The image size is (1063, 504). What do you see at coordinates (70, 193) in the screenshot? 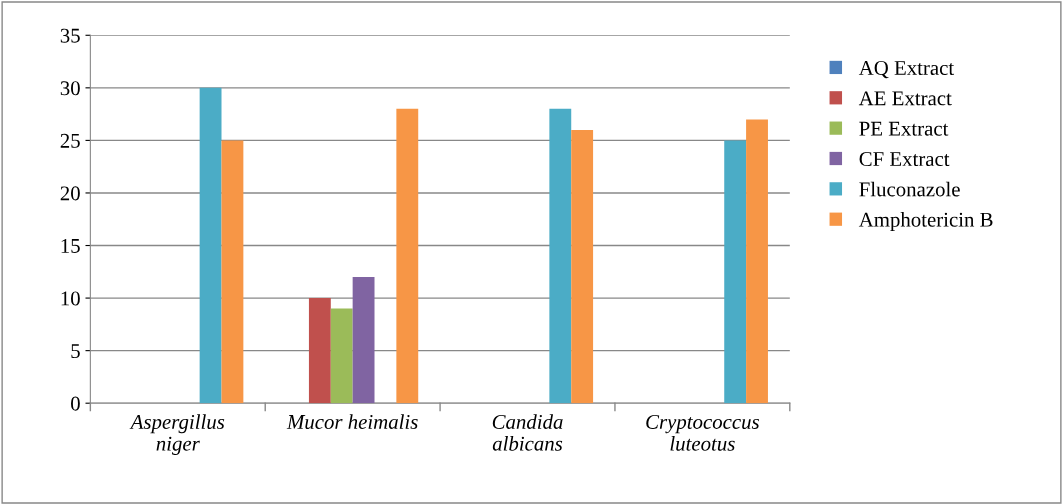
I see `y-tick-label: 20` at bounding box center [70, 193].